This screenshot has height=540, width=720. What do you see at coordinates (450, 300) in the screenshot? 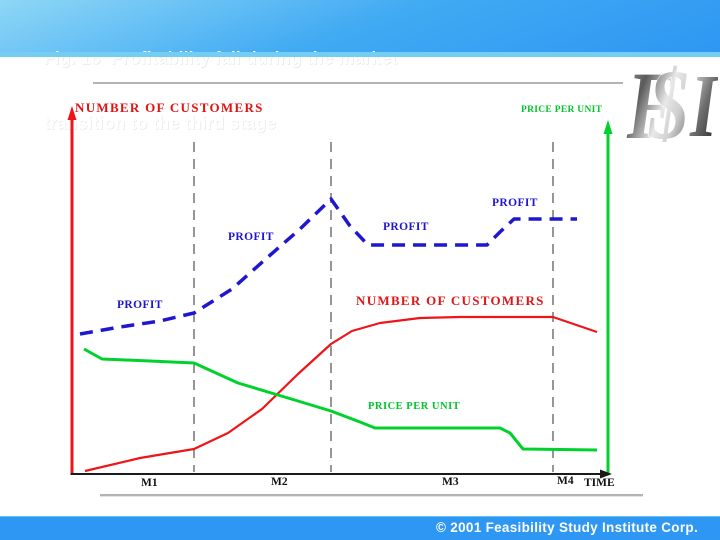
I see `customers-curve-annotation: NUMBER OF CUSTOMERS` at bounding box center [450, 300].